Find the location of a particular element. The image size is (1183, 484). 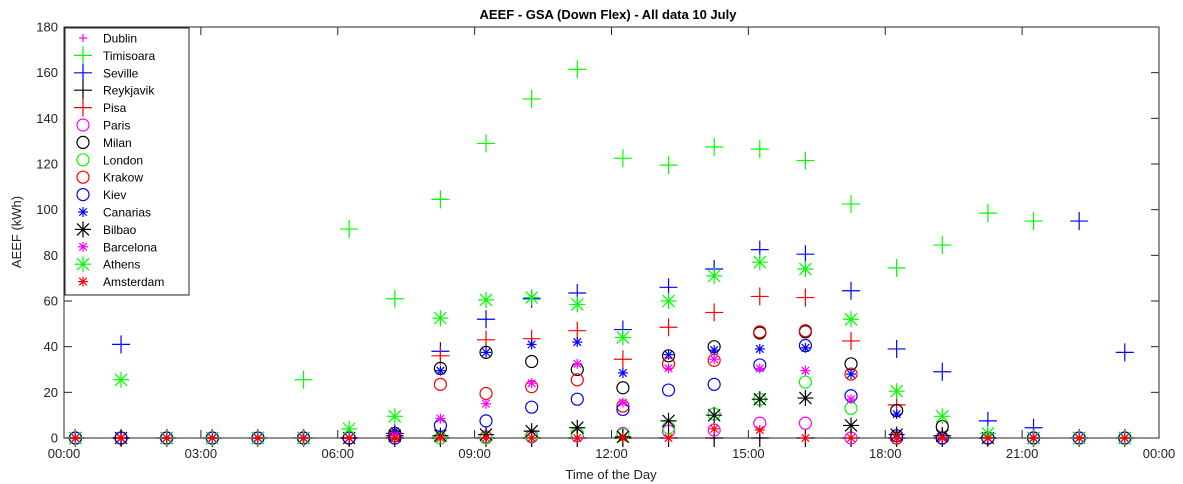

series-amsterdam is located at coordinates (600, 433).